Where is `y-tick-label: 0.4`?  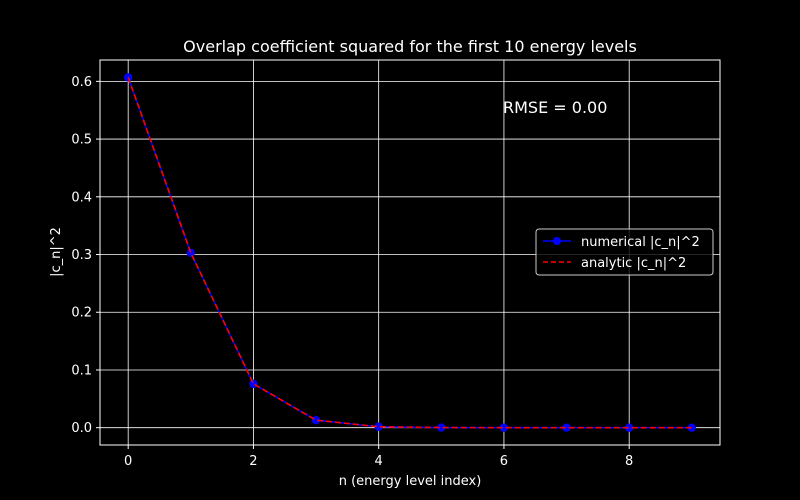 y-tick-label: 0.4 is located at coordinates (81, 197).